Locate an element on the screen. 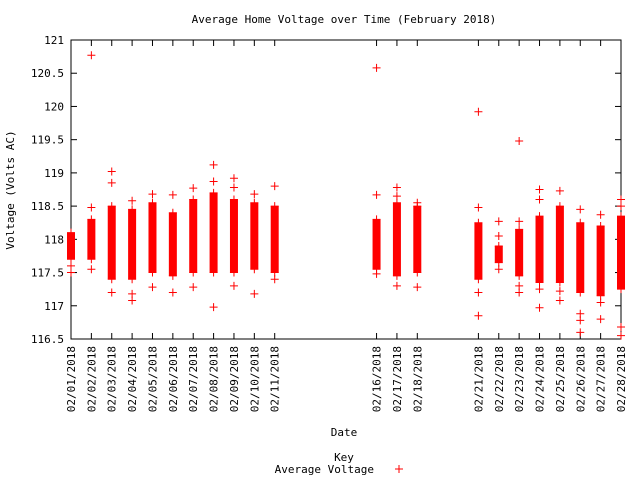  x-tick-label: 02/03/2018 is located at coordinates (112, 379).